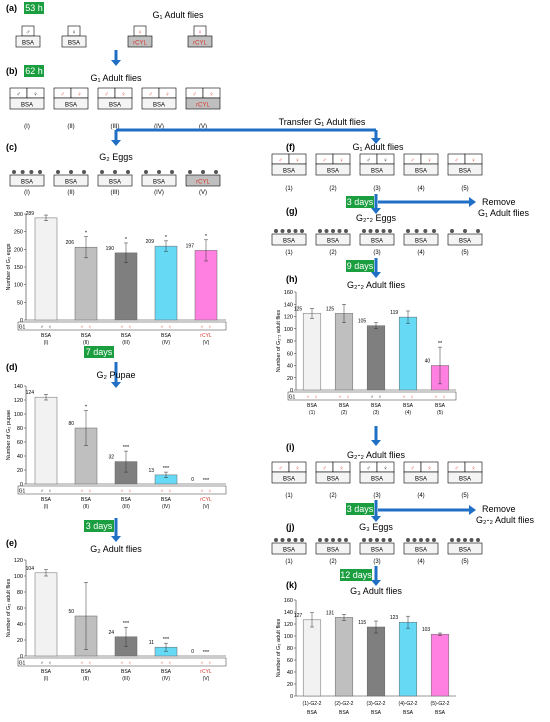  What do you see at coordinates (440, 704) in the screenshot?
I see `x-tick-label: (5)-G2-2` at bounding box center [440, 704].